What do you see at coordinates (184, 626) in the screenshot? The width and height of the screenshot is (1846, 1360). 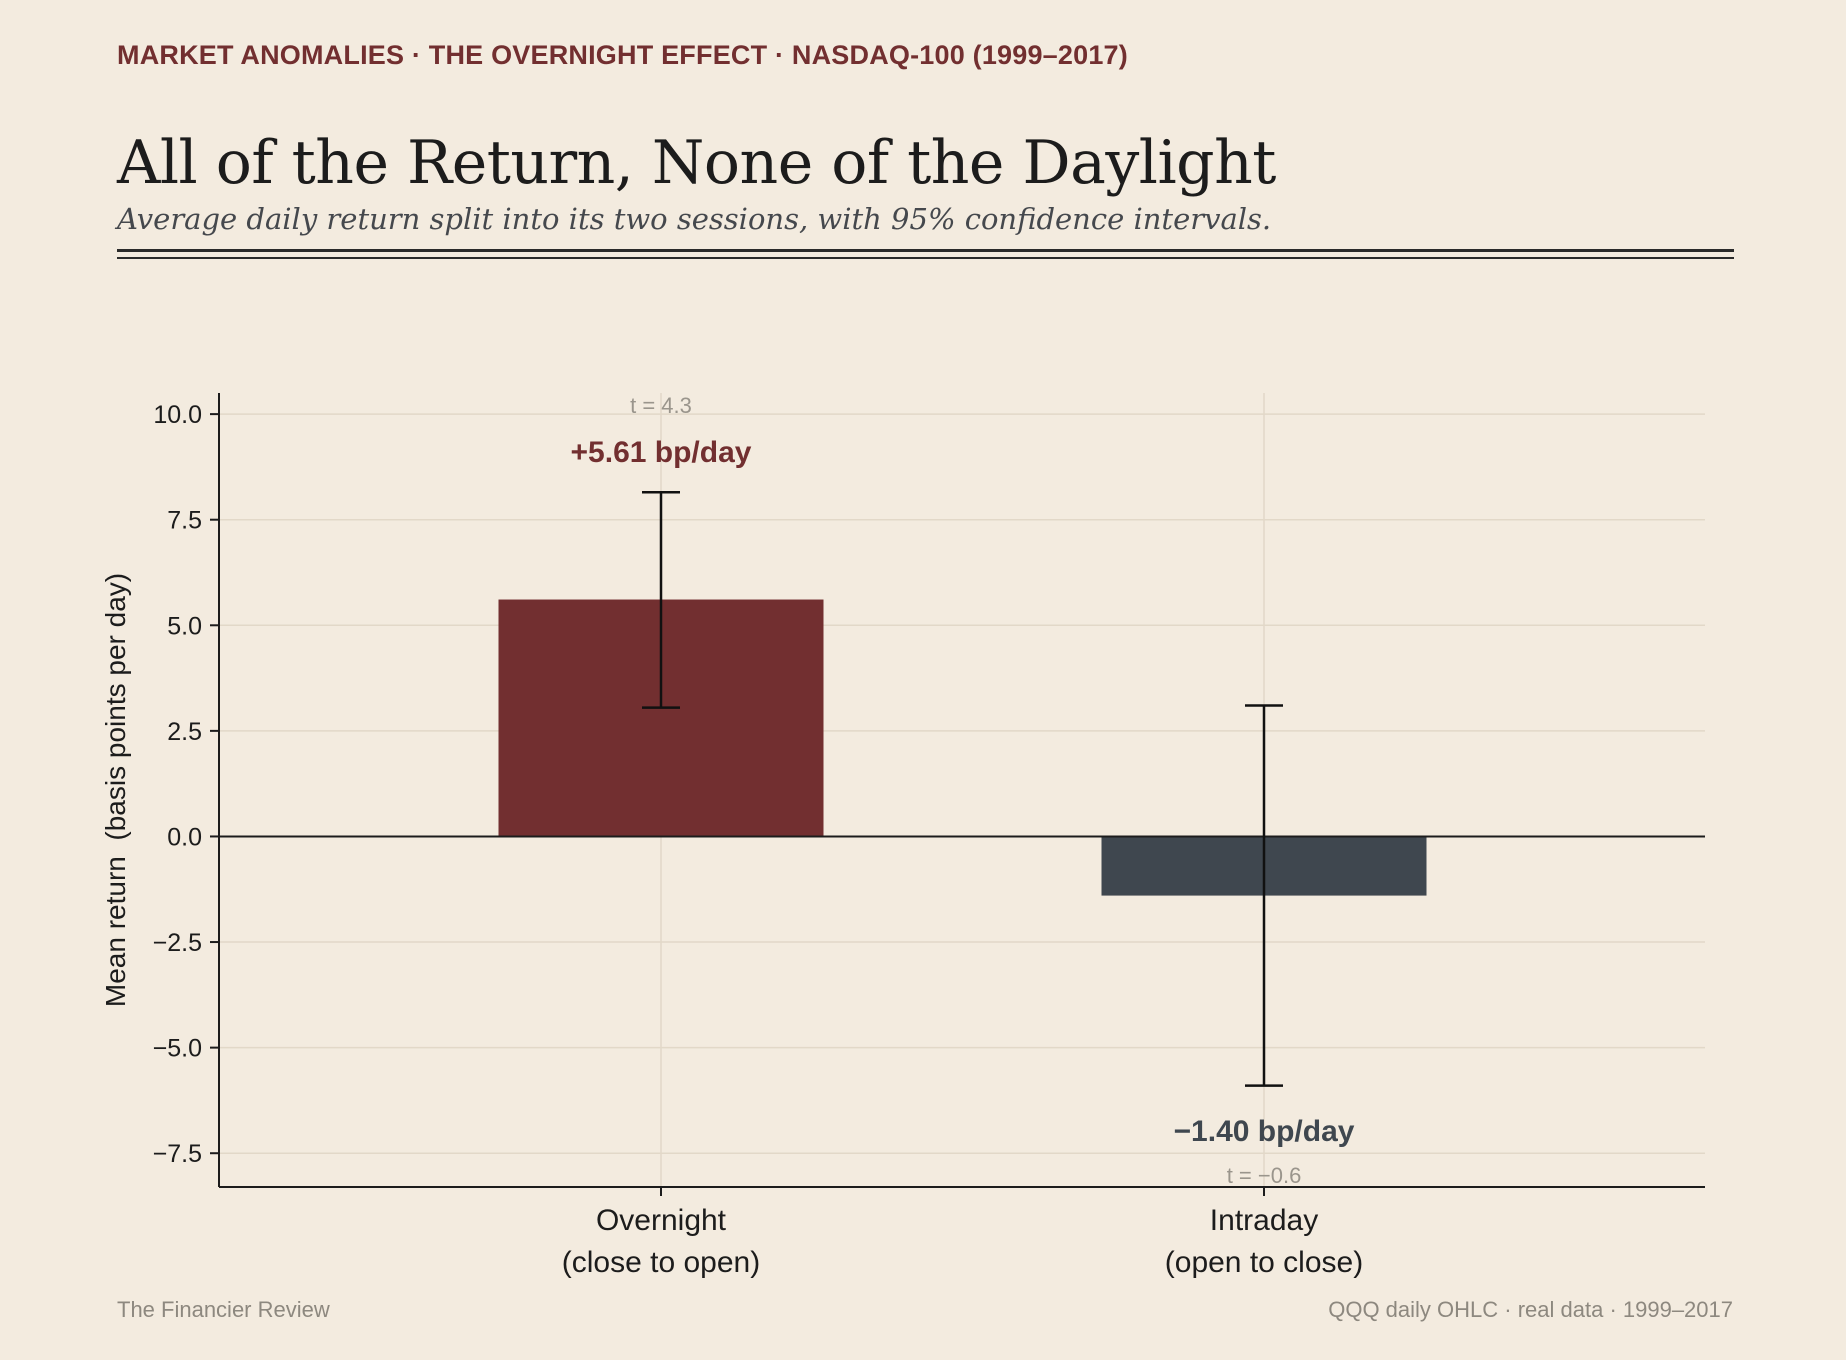 I see `y-tick-label: 5.0` at bounding box center [184, 626].